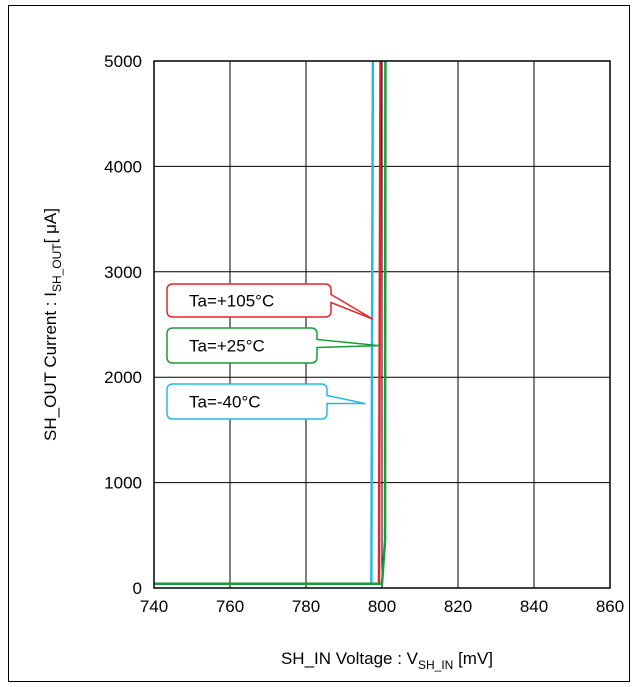  I want to click on x-tick-label: 780, so click(306, 606).